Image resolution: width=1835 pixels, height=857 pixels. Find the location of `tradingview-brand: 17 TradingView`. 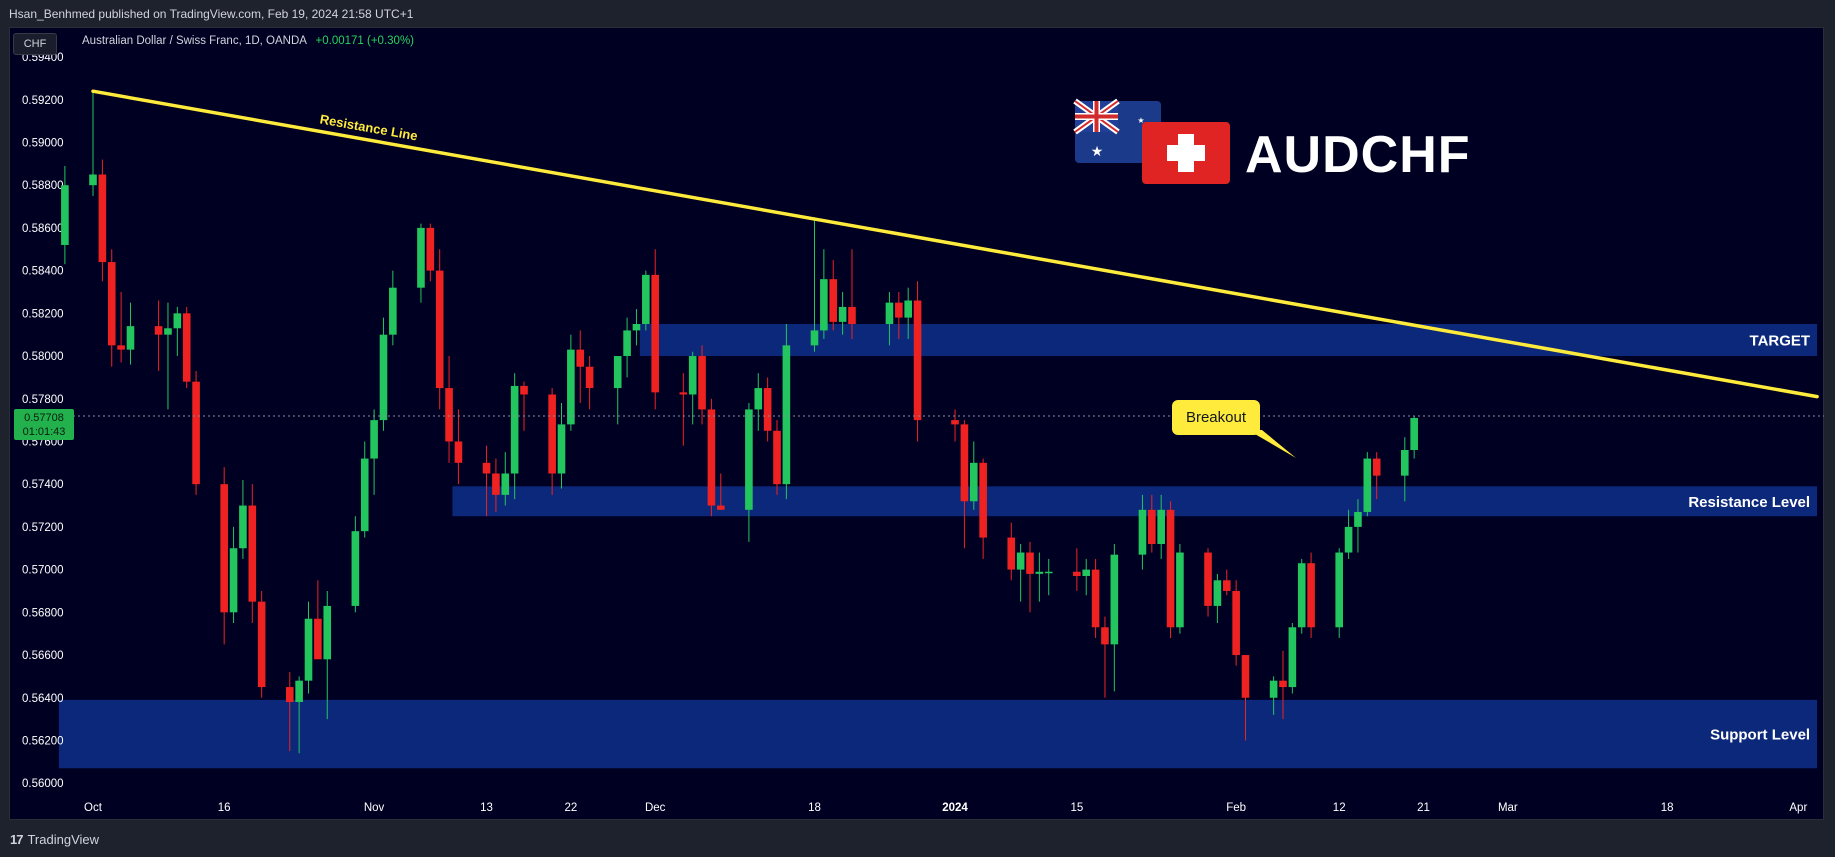

tradingview-brand: 17 TradingView is located at coordinates (54, 839).